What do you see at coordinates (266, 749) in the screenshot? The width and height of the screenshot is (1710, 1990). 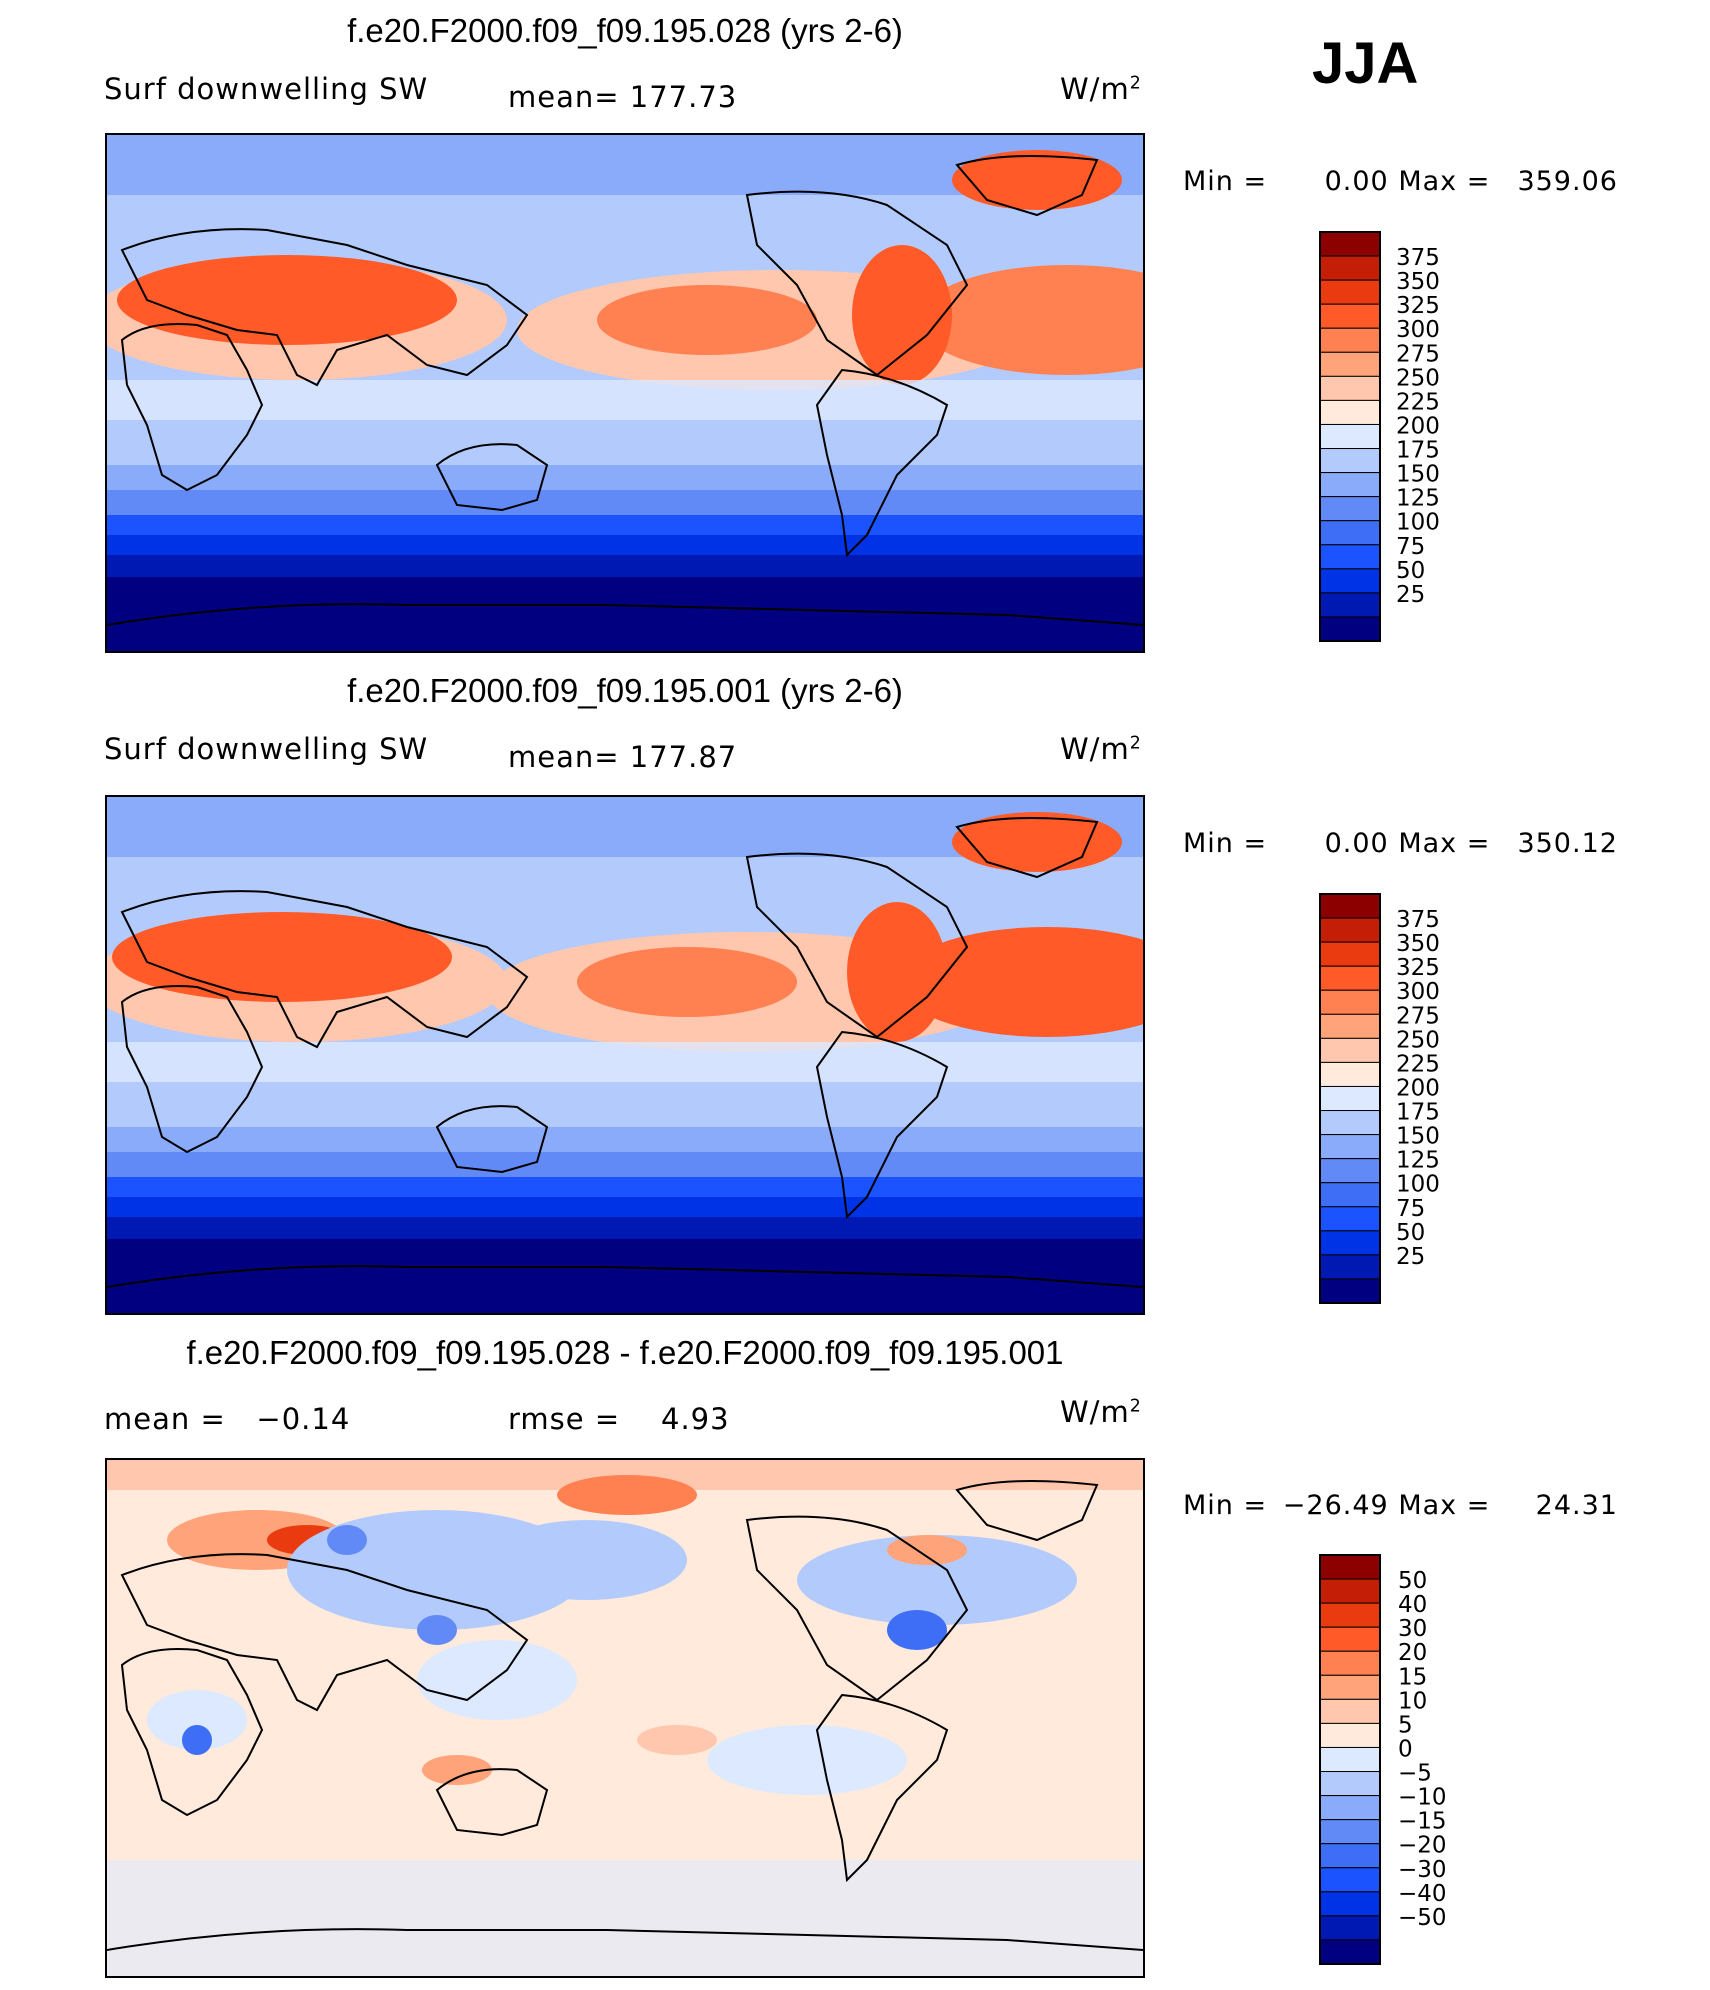 I see `panel2-variable: Surf downwelling SW` at bounding box center [266, 749].